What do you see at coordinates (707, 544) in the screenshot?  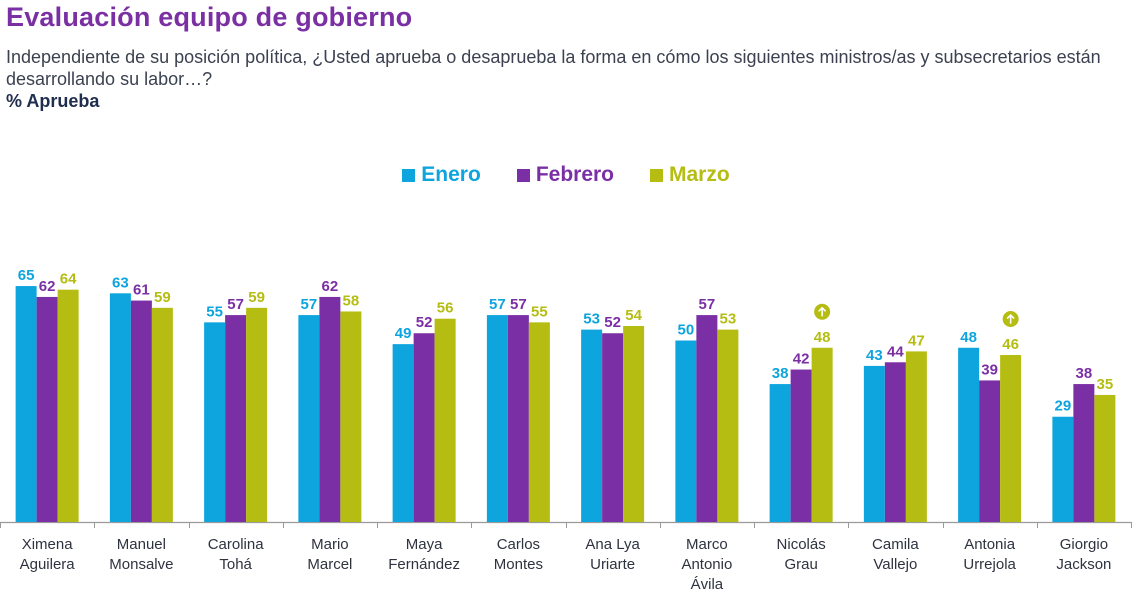 I see `category-label: Marco` at bounding box center [707, 544].